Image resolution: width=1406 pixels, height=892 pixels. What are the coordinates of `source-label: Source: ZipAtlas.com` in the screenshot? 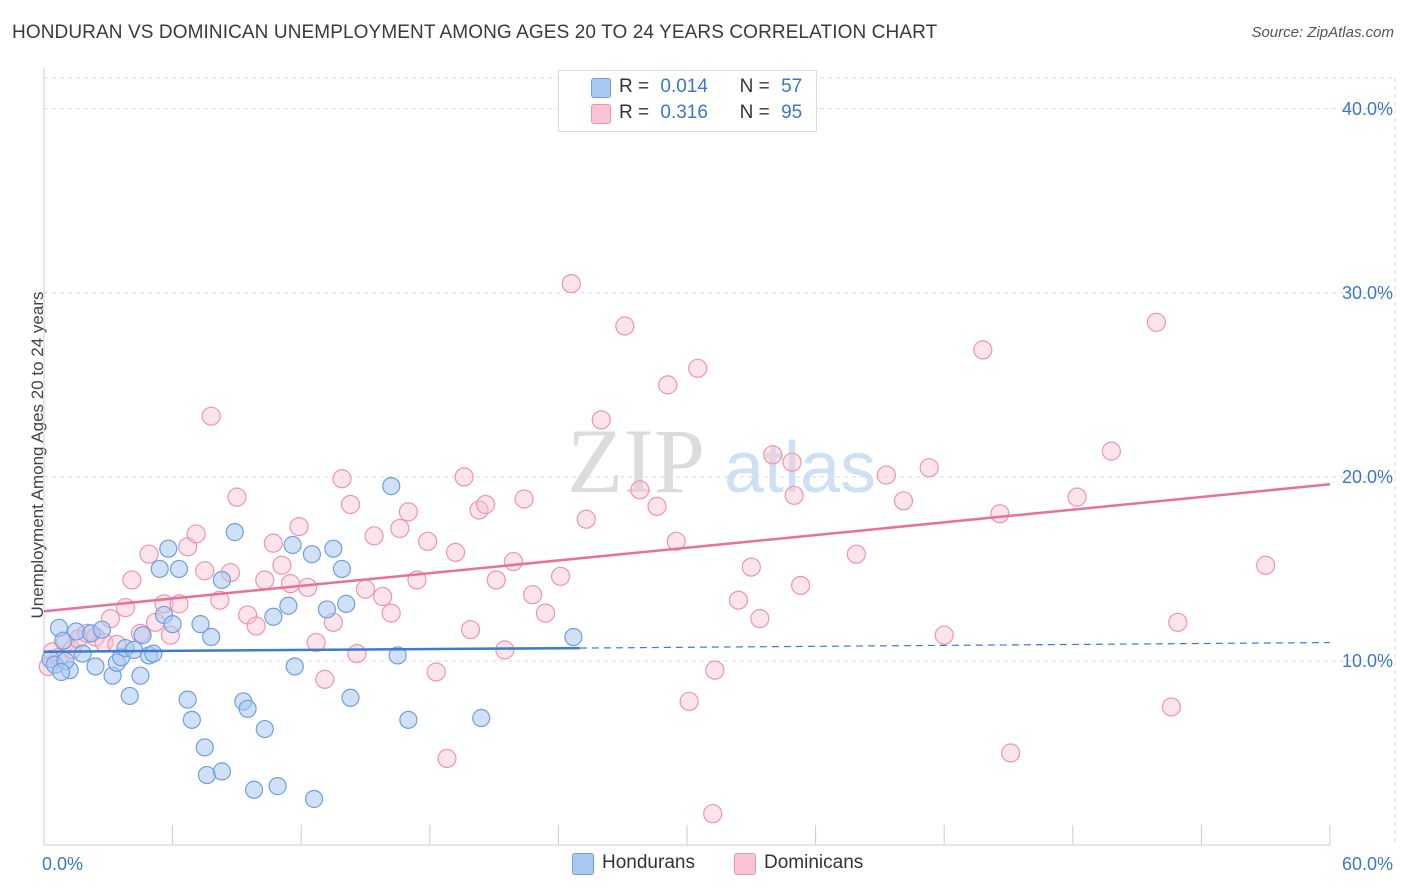 It's located at (1322, 32).